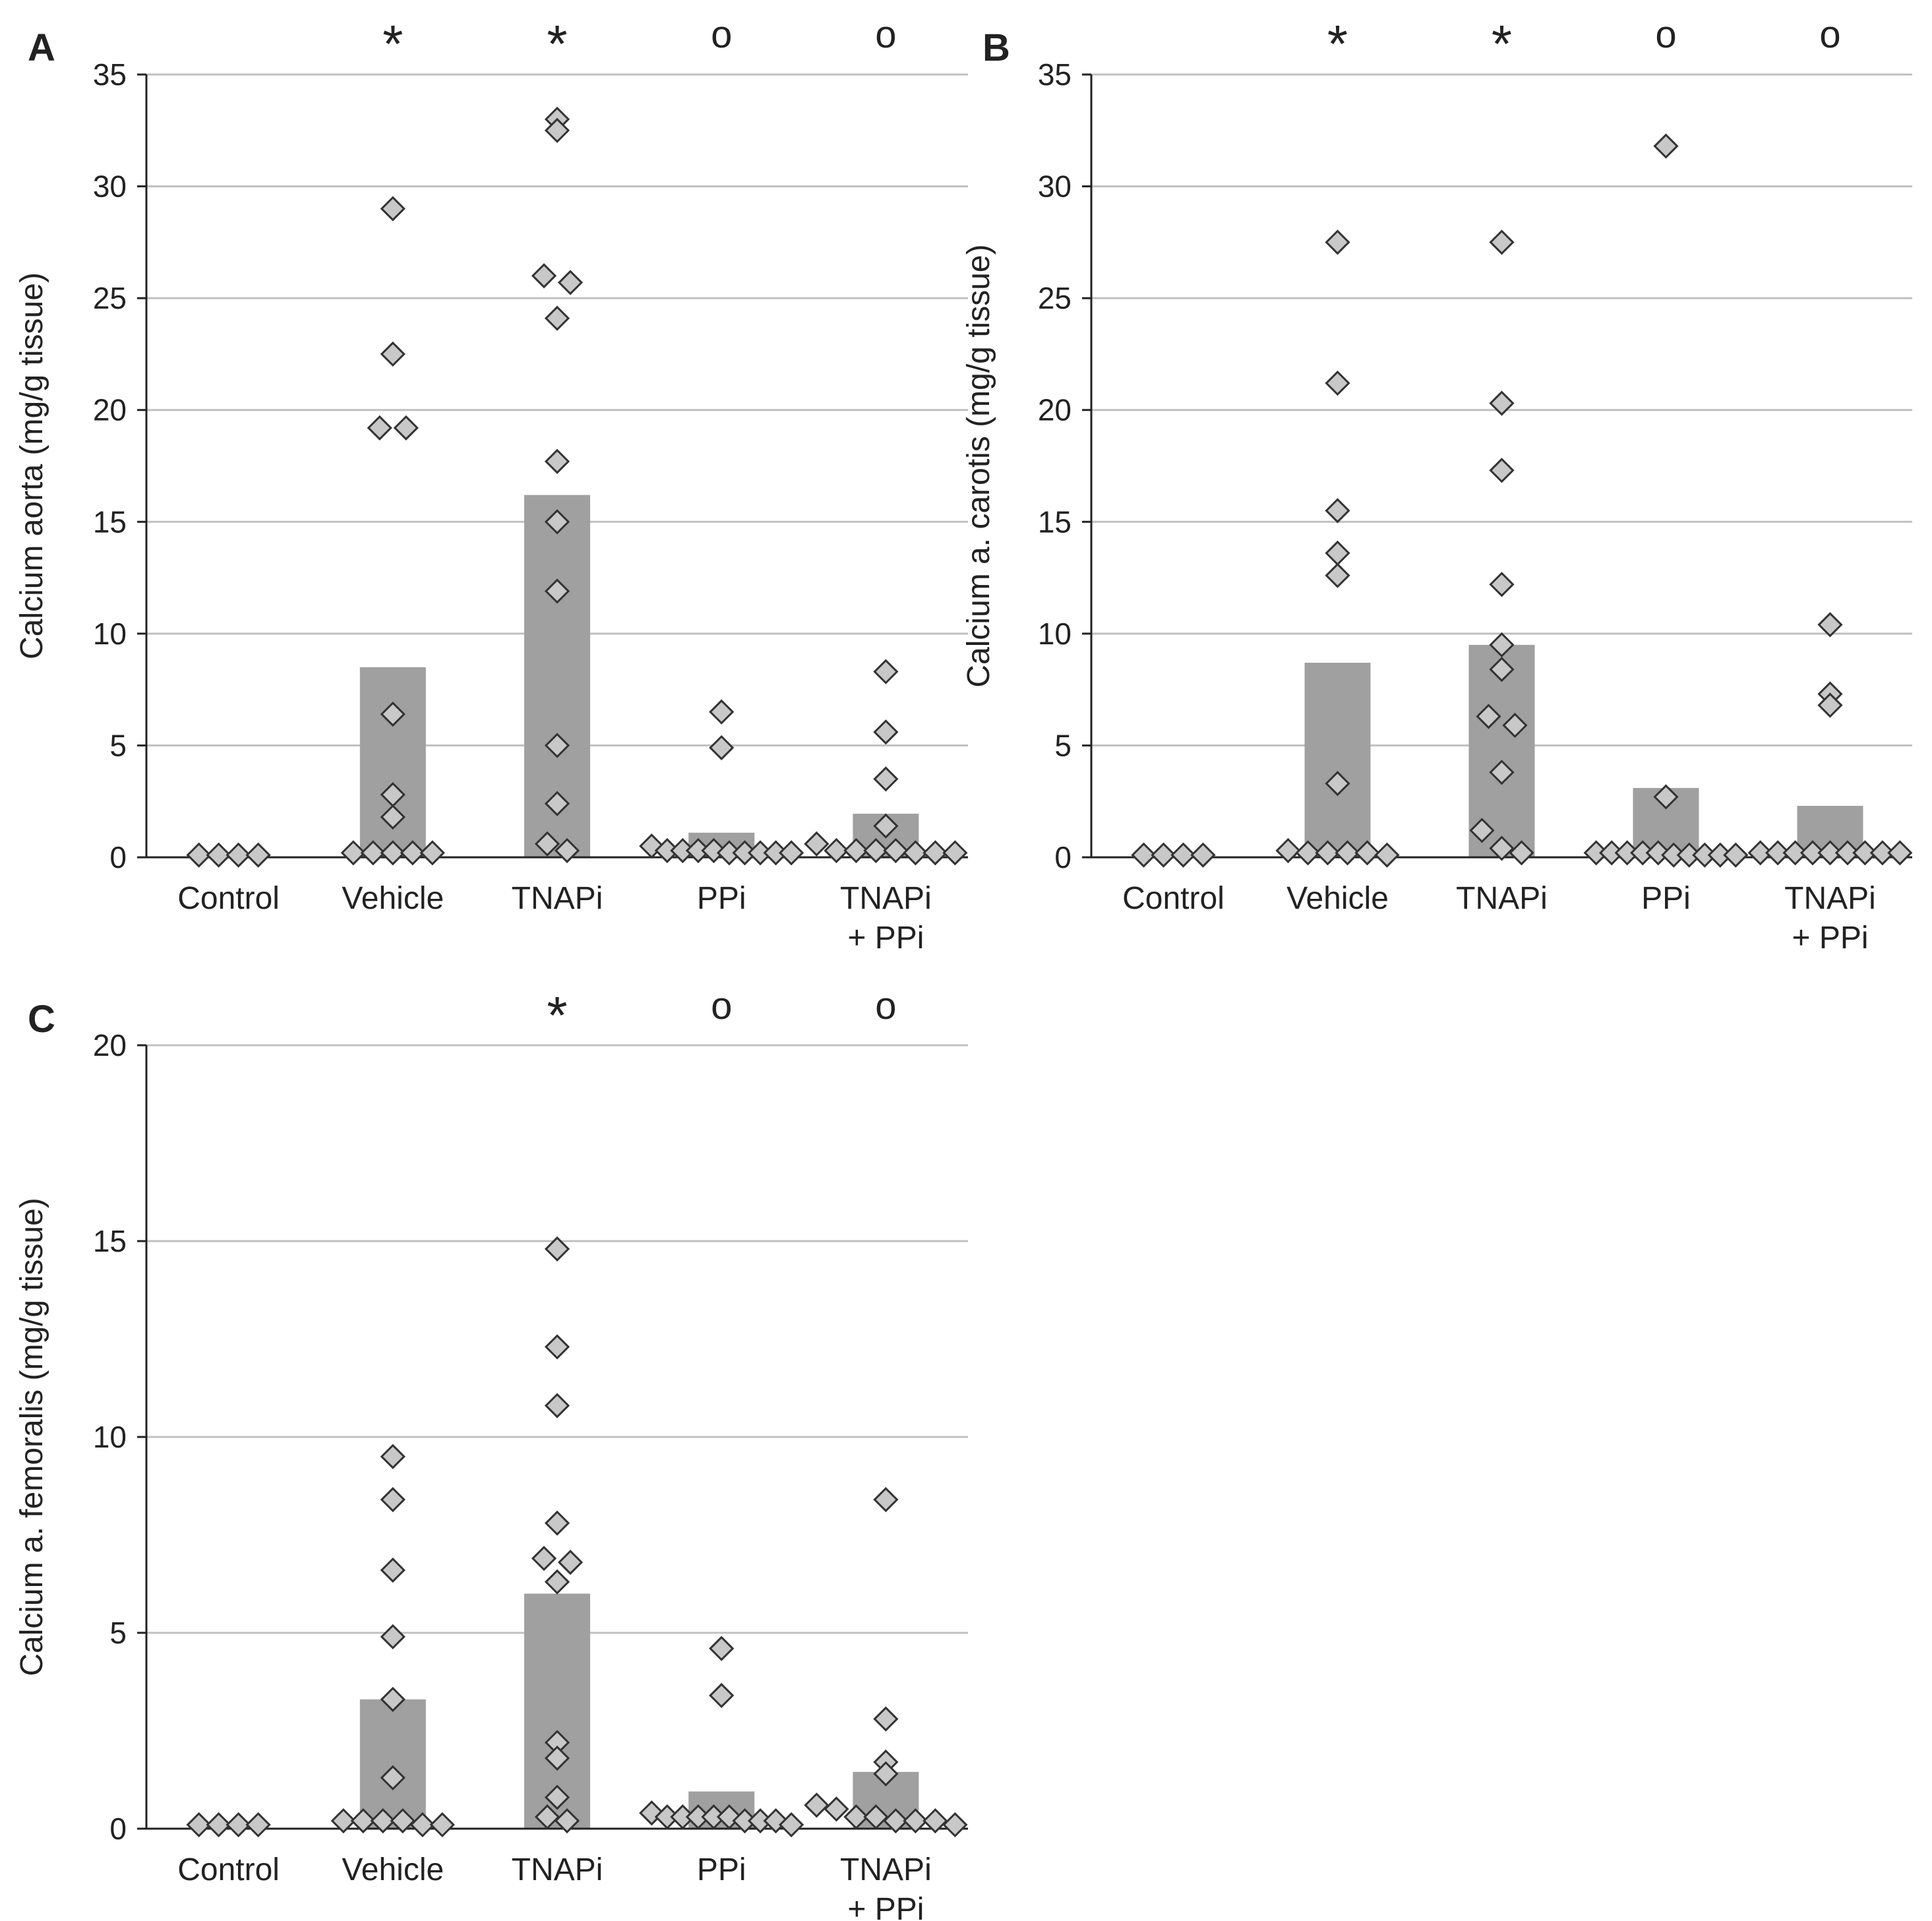  What do you see at coordinates (110, 186) in the screenshot?
I see `y-tick-label: 30` at bounding box center [110, 186].